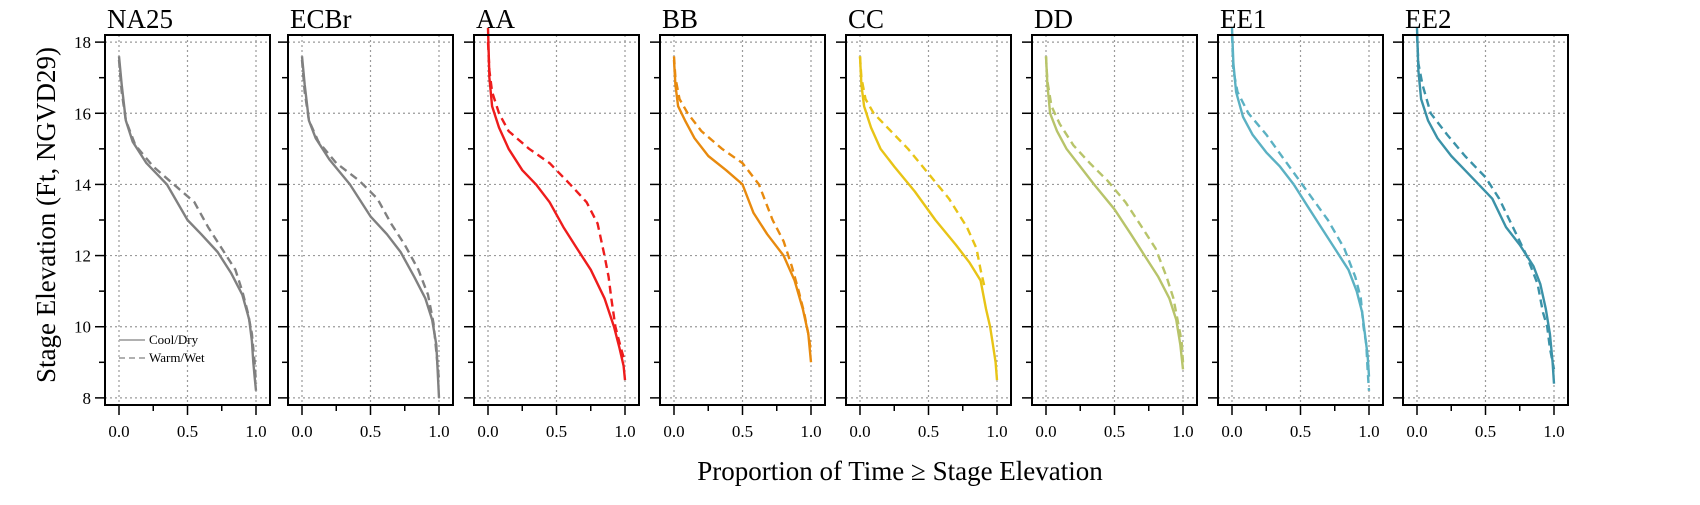 The image size is (1700, 505). What do you see at coordinates (162, 348) in the screenshot?
I see `legend: Cool/Dry Warm/Wet` at bounding box center [162, 348].